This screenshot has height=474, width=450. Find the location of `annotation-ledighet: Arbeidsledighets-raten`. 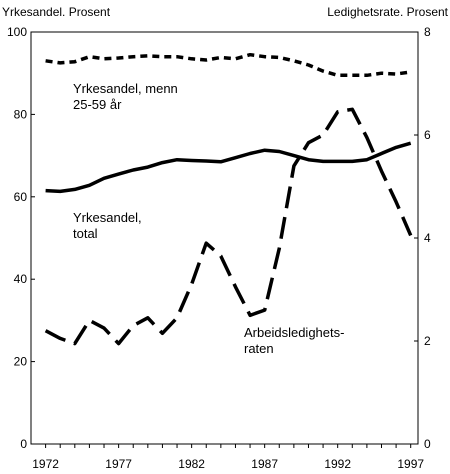

annotation-ledighet: Arbeidsledighets-raten is located at coordinates (294, 340).